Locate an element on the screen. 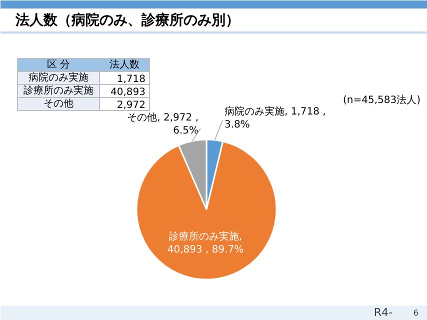  data-label: 診療所のみ実施, 40,893 , 89.7% is located at coordinates (205, 243).